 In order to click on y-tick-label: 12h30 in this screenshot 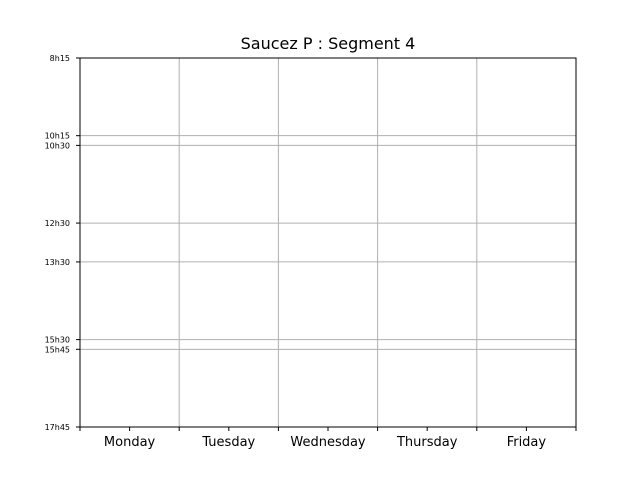, I will do `click(57, 223)`.